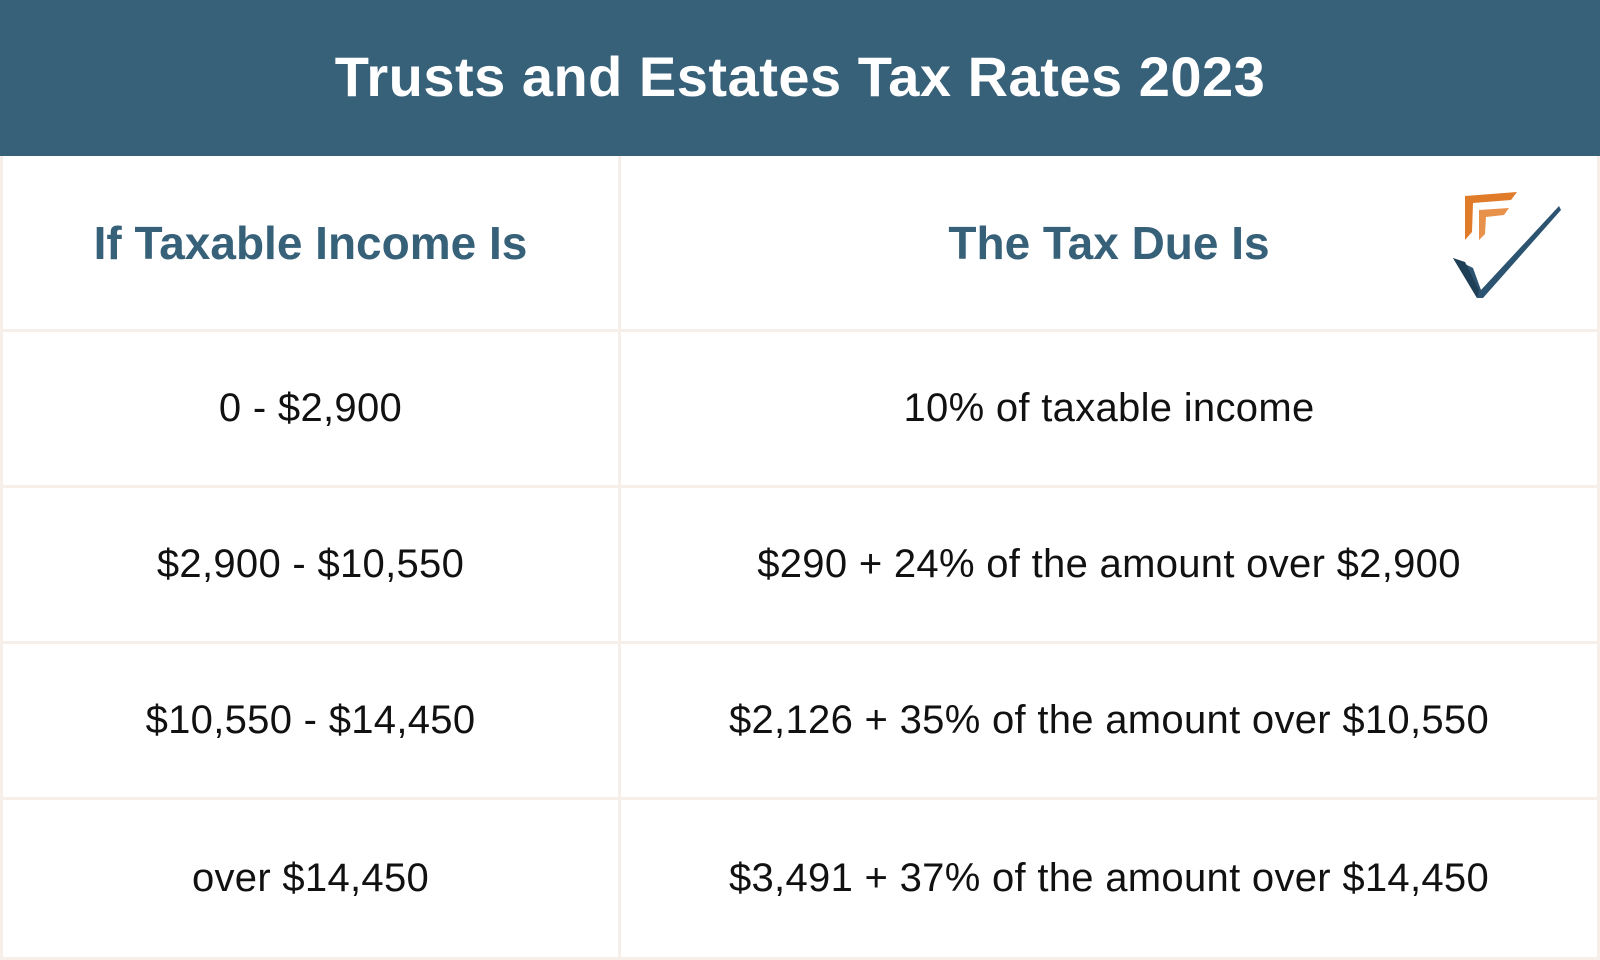 Image resolution: width=1600 pixels, height=960 pixels. I want to click on table-row: $2,126 + 35% of the amount over $10,550, so click(1110, 722).